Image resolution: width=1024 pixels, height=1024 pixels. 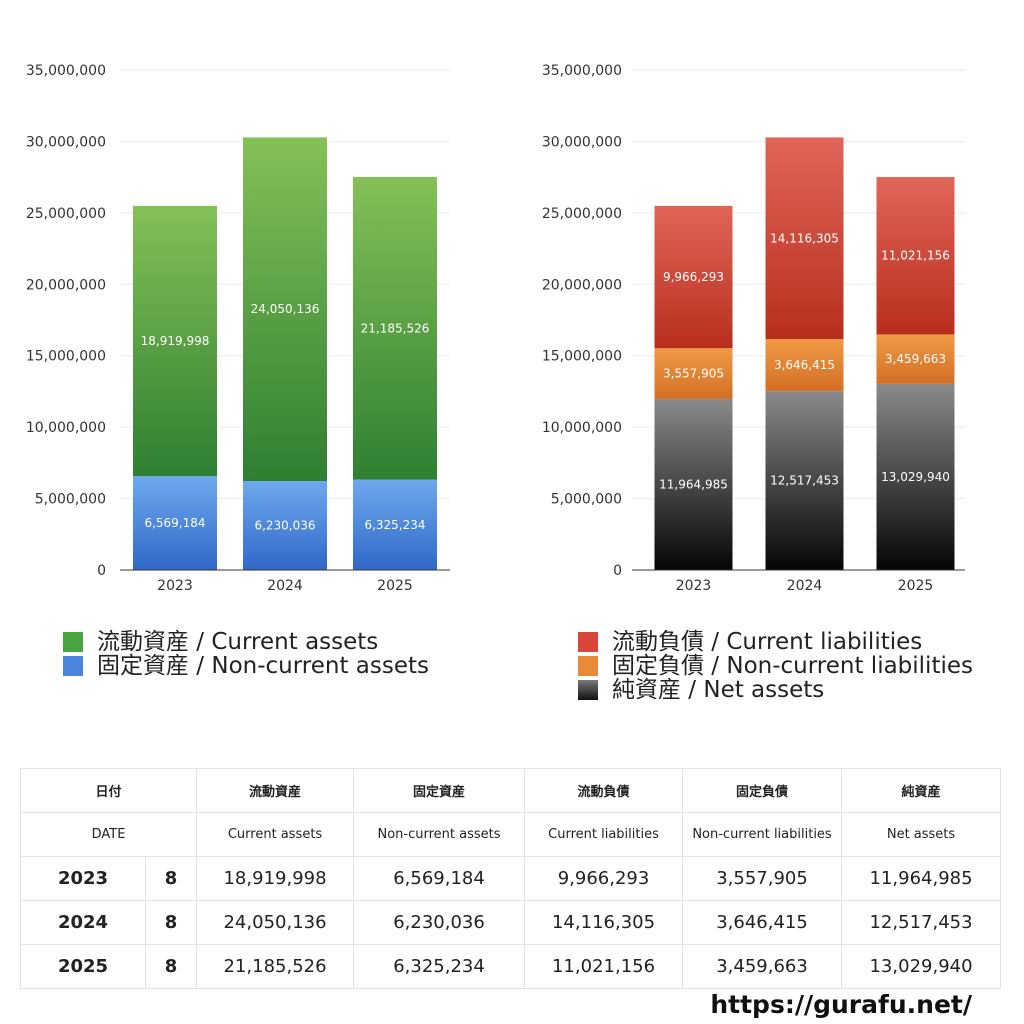 I want to click on table-header-cell: Current liabilities, so click(x=604, y=834).